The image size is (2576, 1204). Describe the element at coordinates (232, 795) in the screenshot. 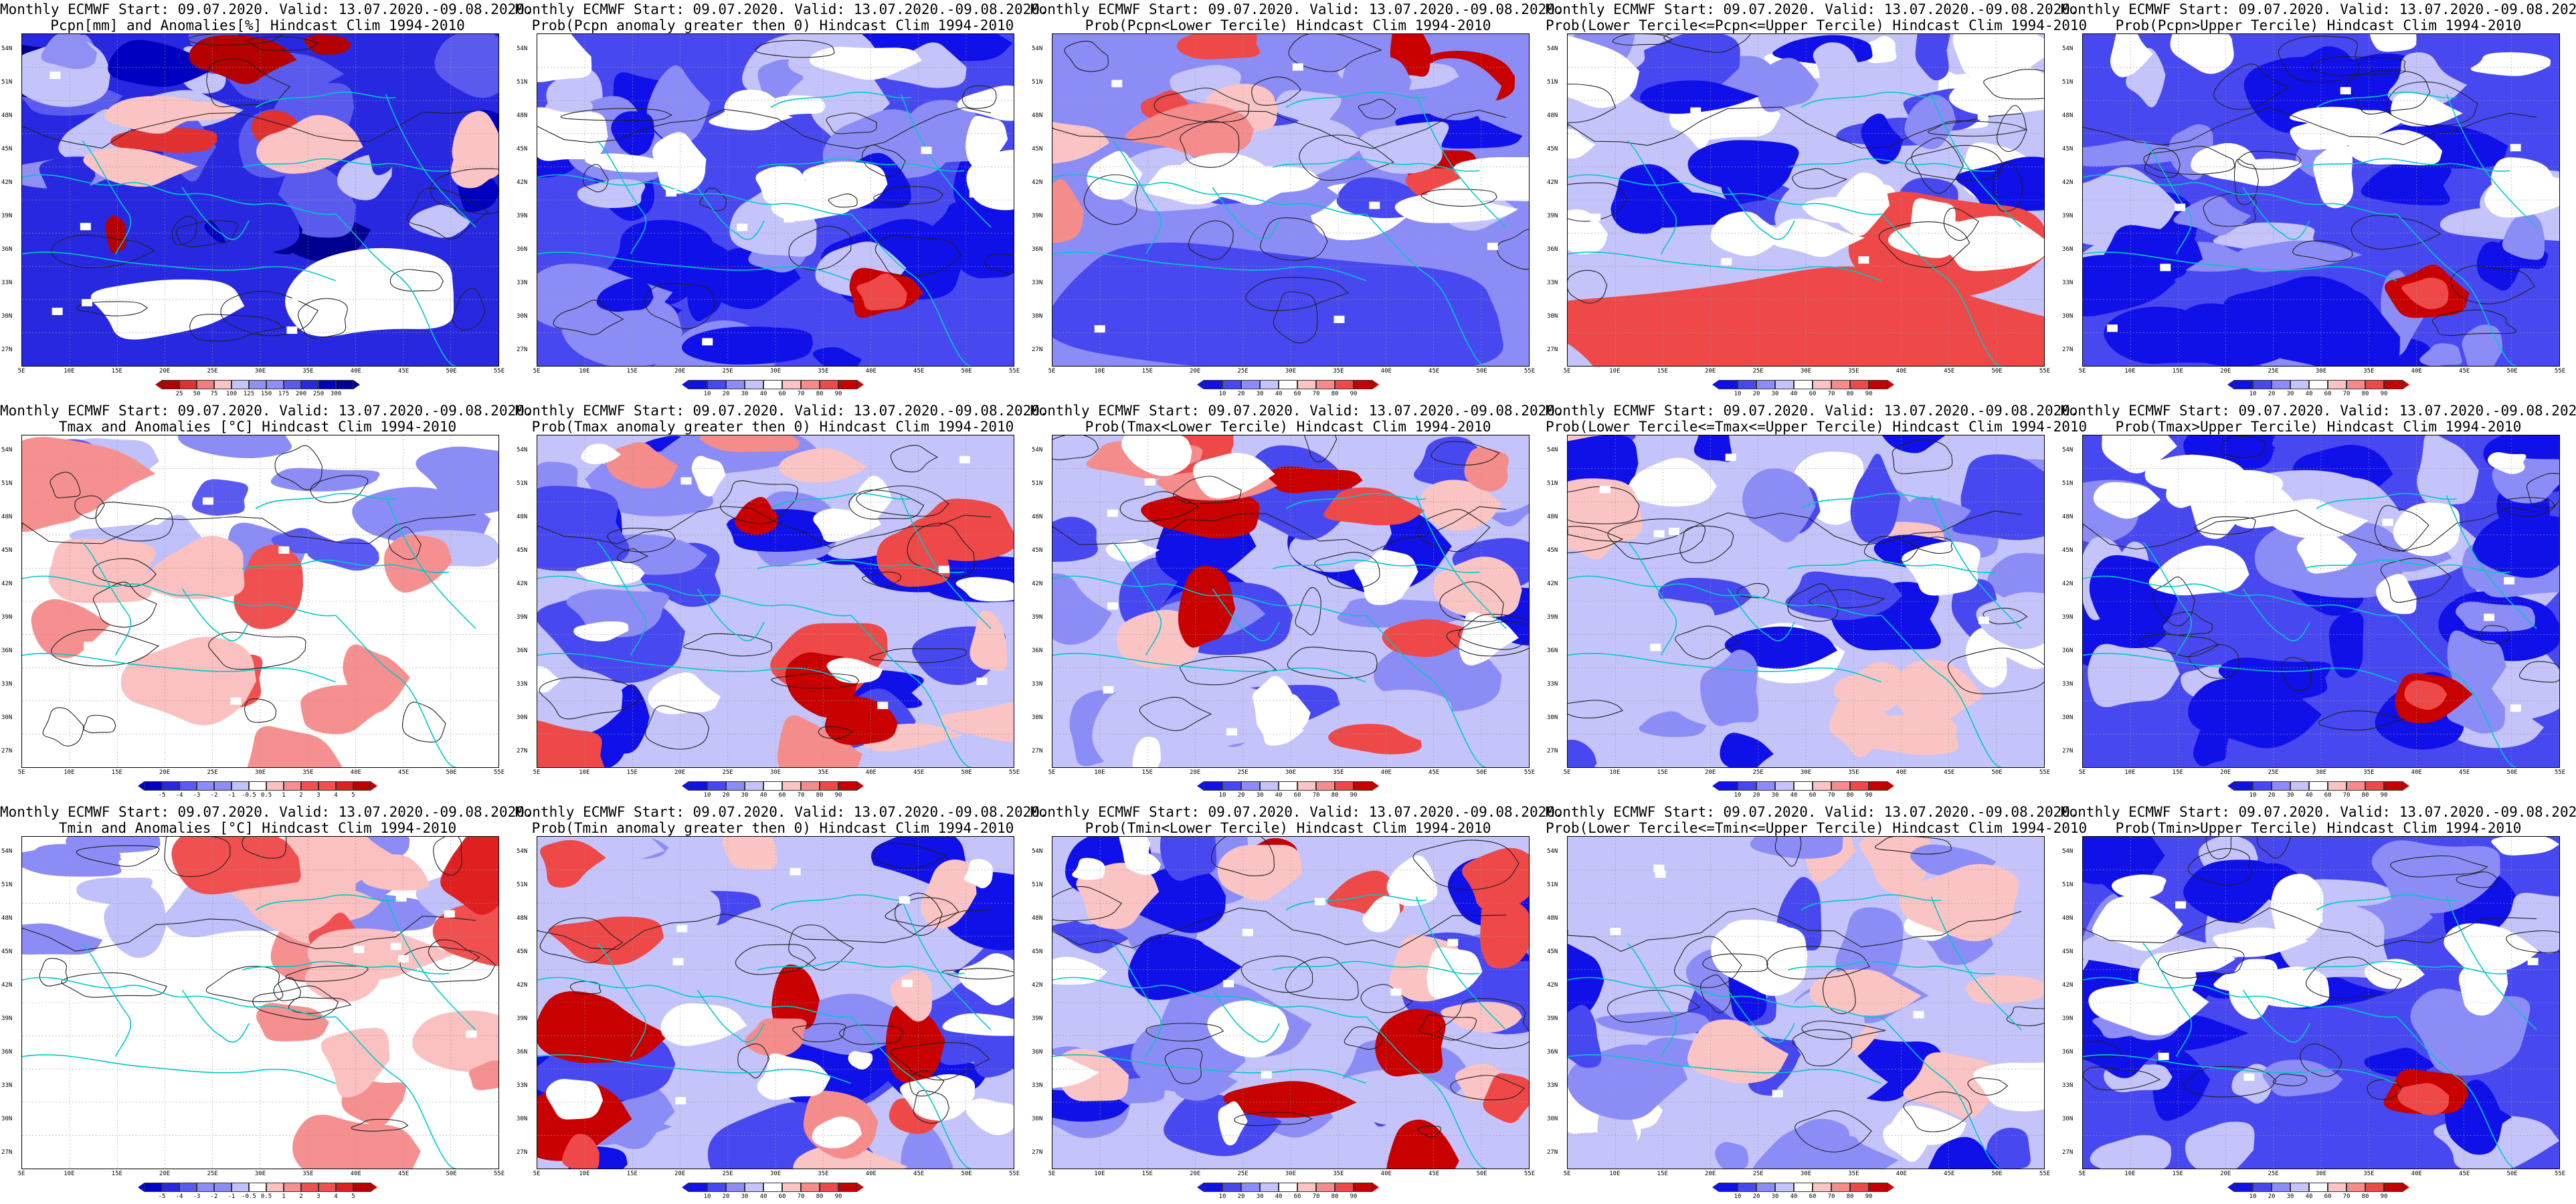

I see `colorbar-tick-label: -1` at that location.